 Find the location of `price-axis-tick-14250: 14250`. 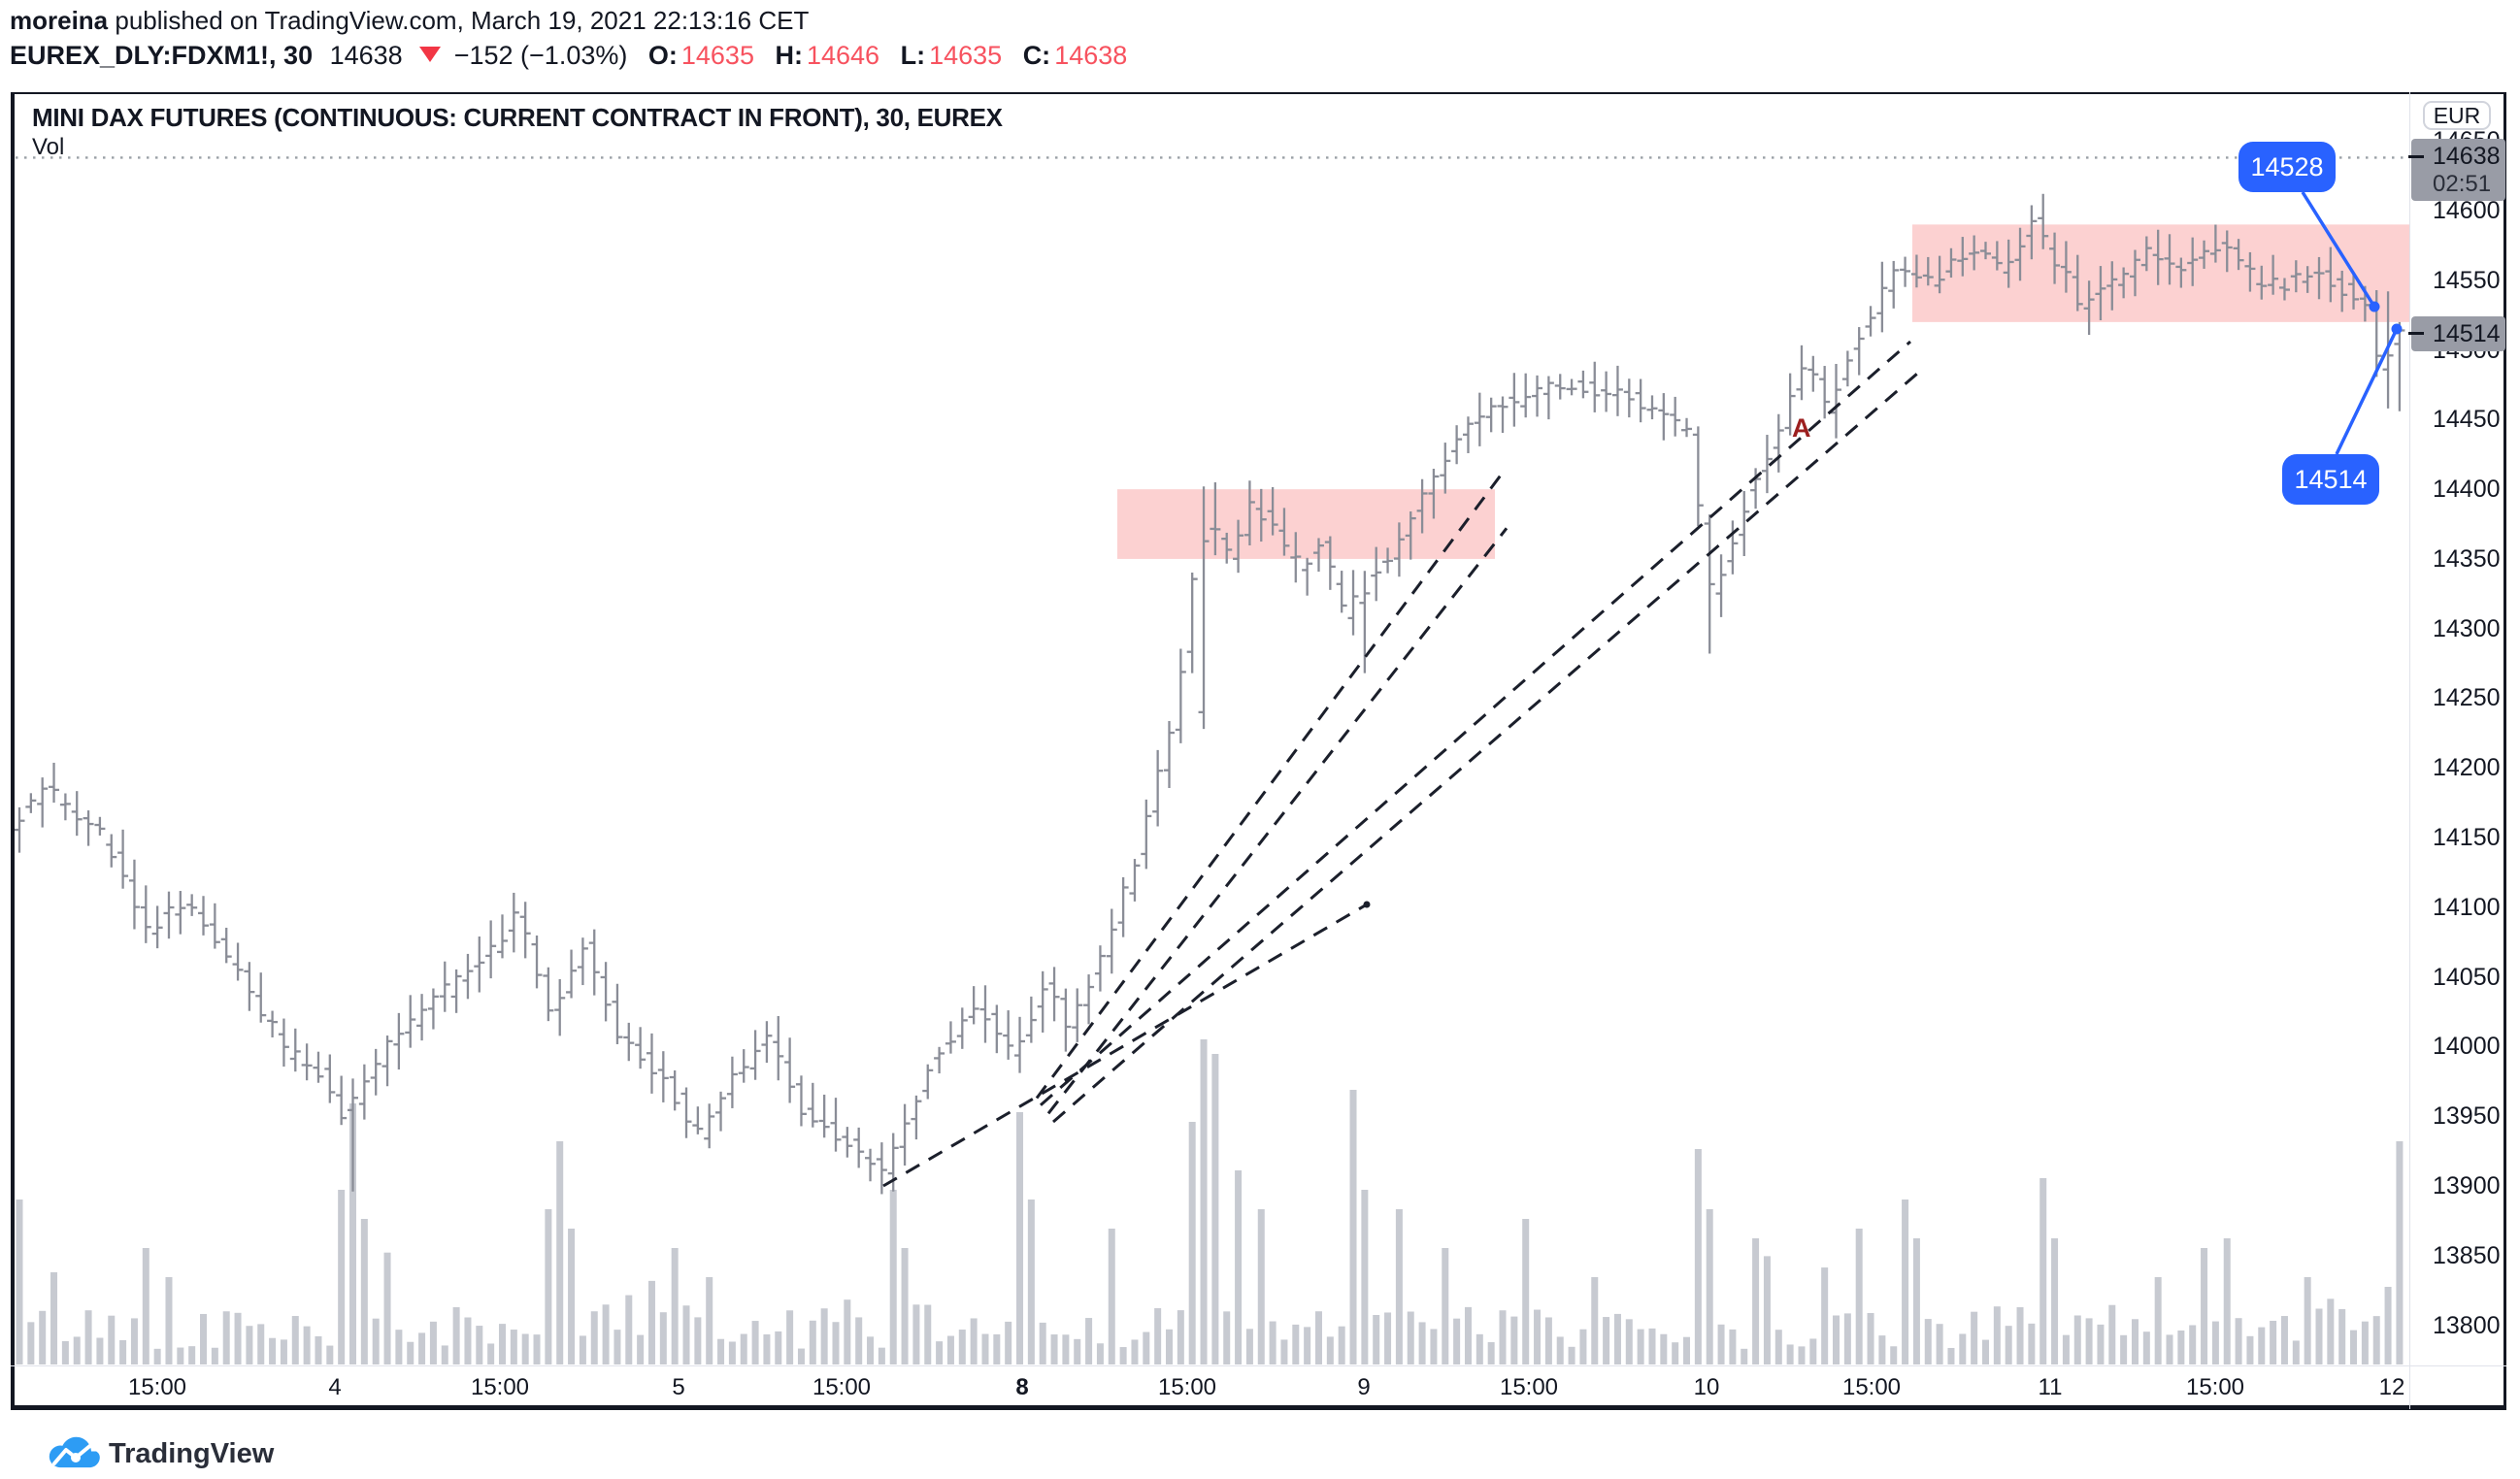

price-axis-tick-14250: 14250 is located at coordinates (2467, 698).